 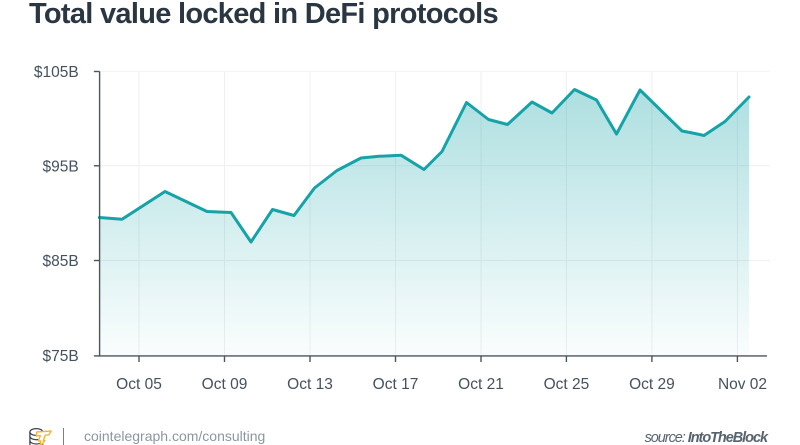 What do you see at coordinates (225, 384) in the screenshot?
I see `svg-text: Oct 09` at bounding box center [225, 384].